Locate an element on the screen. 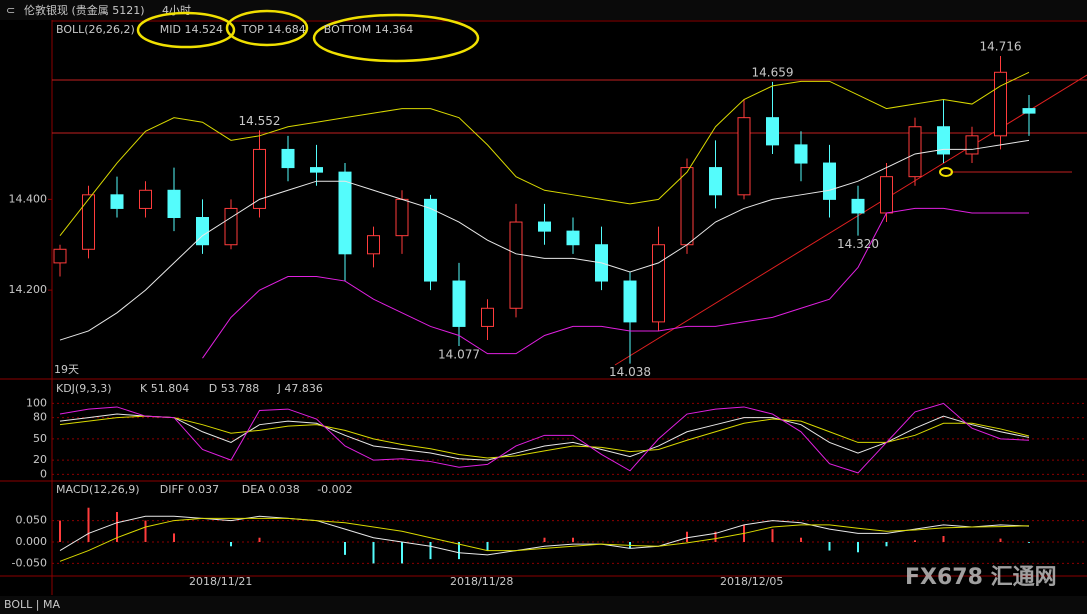  legend-entry: K 51.804 is located at coordinates (164, 388).